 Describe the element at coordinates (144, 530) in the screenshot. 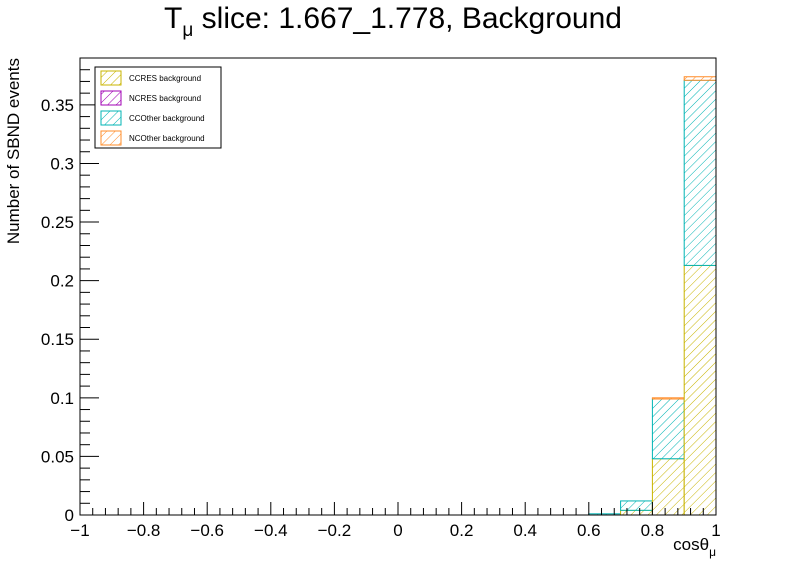

I see `x-tick-label: −0.8` at that location.